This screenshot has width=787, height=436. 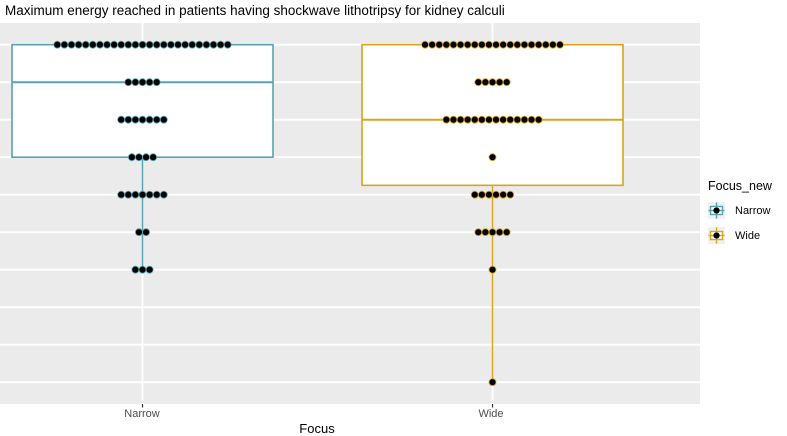 What do you see at coordinates (740, 186) in the screenshot?
I see `legend-title: Focus_new` at bounding box center [740, 186].